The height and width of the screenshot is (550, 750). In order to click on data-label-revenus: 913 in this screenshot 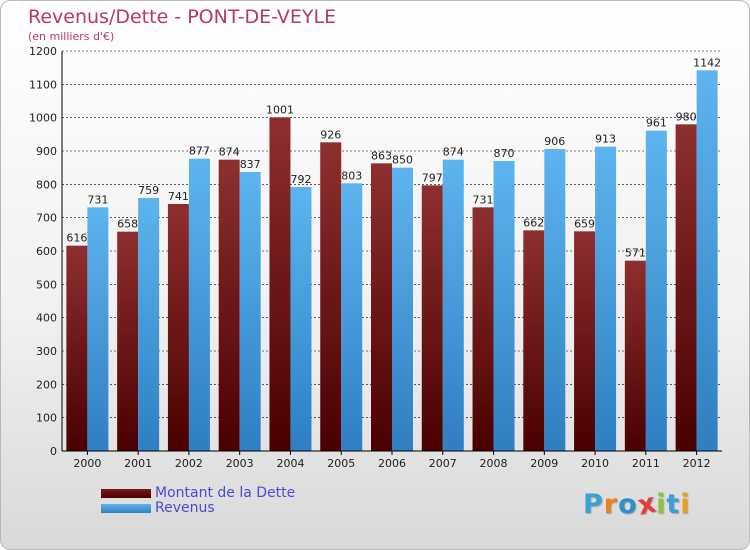, I will do `click(605, 139)`.